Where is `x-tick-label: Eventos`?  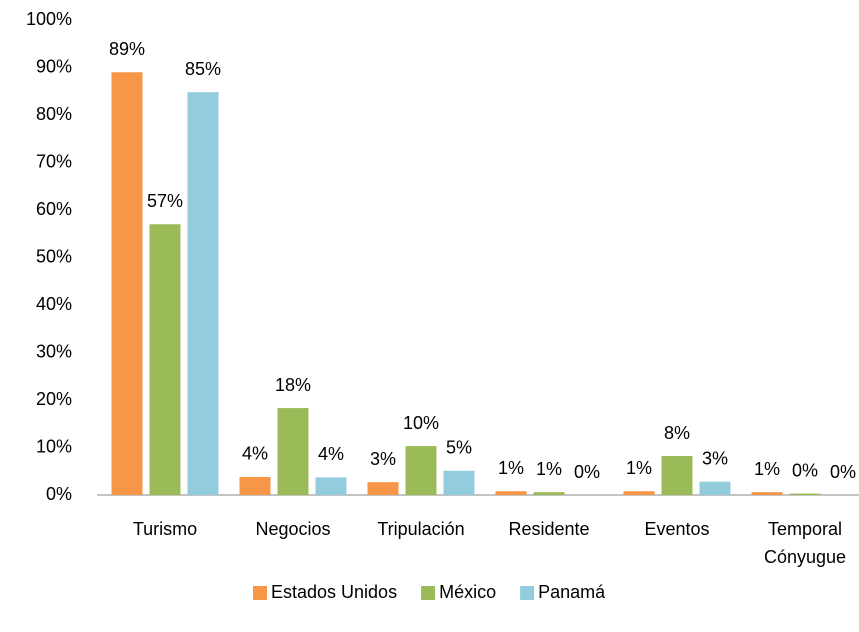
x-tick-label: Eventos is located at coordinates (677, 529).